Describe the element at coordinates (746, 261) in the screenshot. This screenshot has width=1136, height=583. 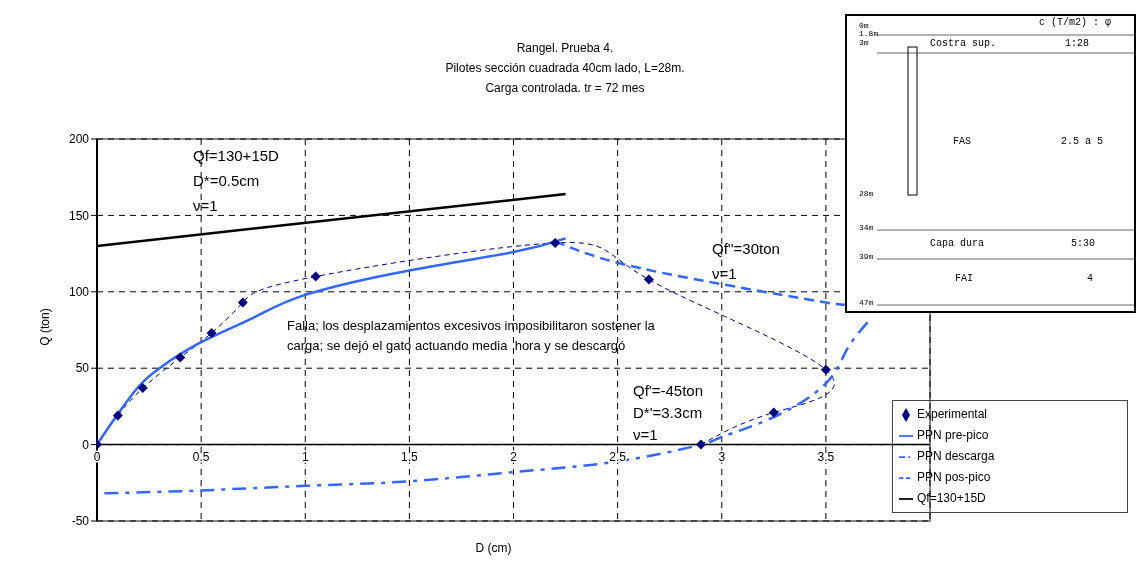
I see `annotation: Qf''=30ton ν=1` at that location.